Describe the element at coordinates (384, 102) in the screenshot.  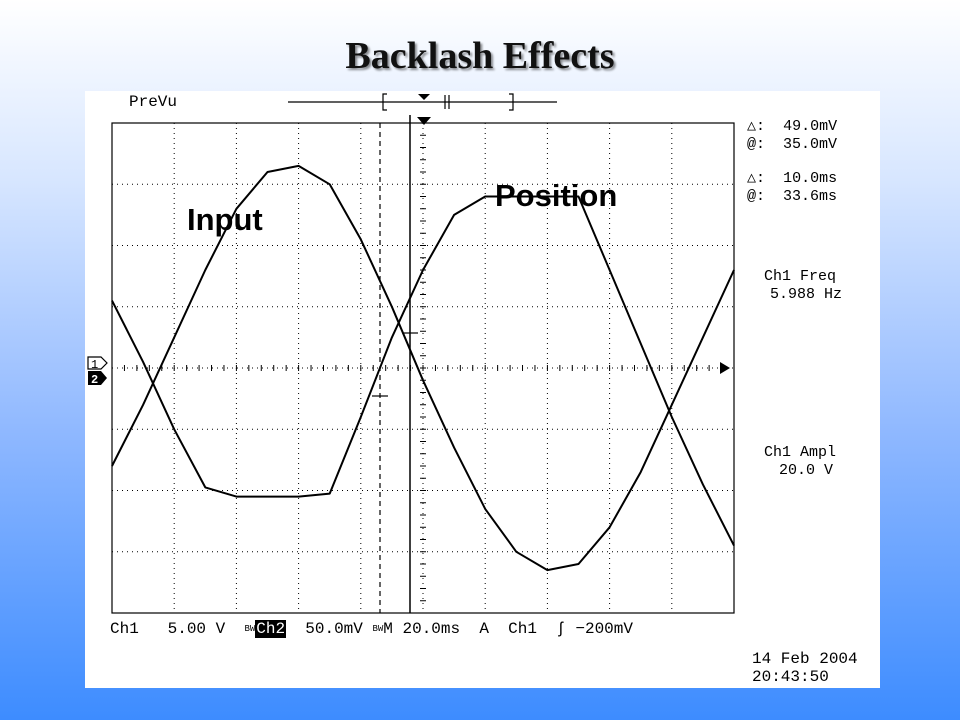
I see `window-bracket-left` at that location.